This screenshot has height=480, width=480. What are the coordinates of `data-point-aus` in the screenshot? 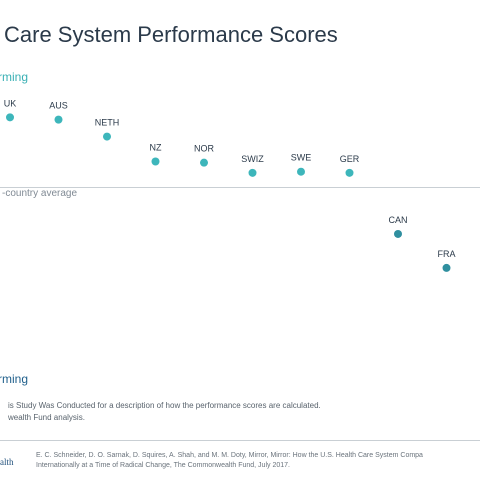 It's located at (58, 119).